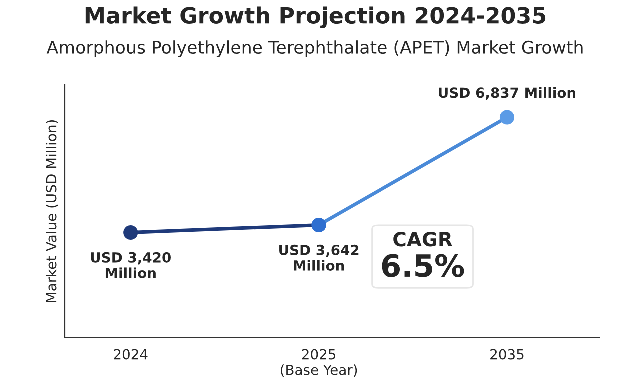 This screenshot has width=631, height=392. Describe the element at coordinates (507, 354) in the screenshot. I see `x-tick-label: 2035` at that location.